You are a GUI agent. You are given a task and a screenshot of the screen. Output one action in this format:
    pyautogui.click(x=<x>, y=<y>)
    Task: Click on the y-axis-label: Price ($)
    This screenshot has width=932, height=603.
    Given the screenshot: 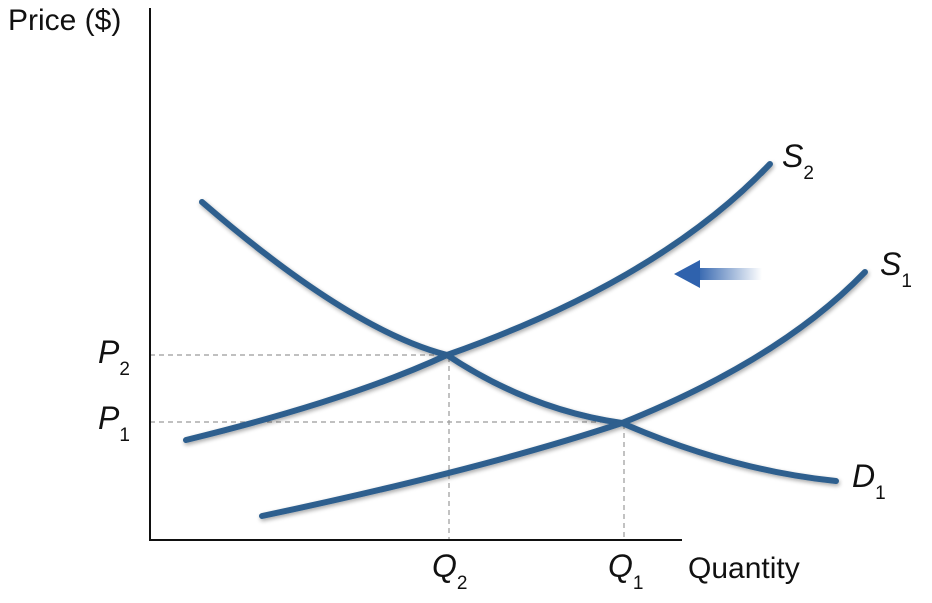 What is the action you would take?
    pyautogui.click(x=65, y=20)
    